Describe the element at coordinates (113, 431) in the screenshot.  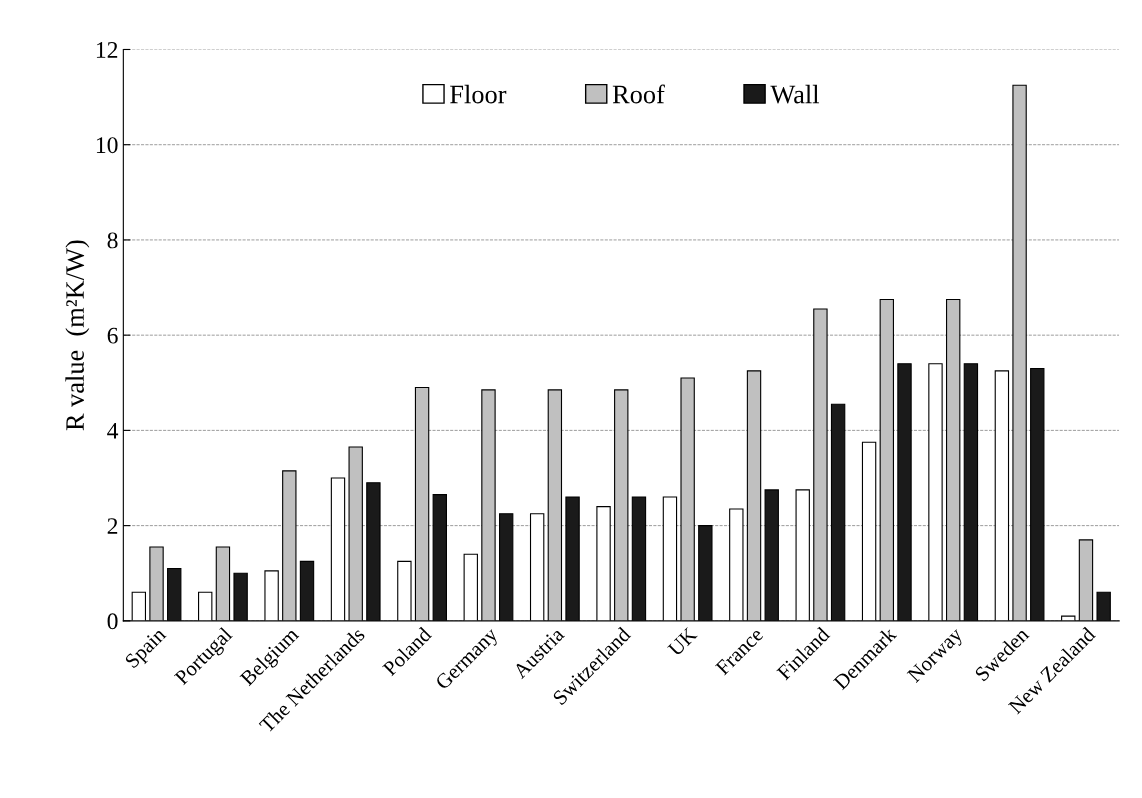
I see `y-tick-label: 4` at that location.